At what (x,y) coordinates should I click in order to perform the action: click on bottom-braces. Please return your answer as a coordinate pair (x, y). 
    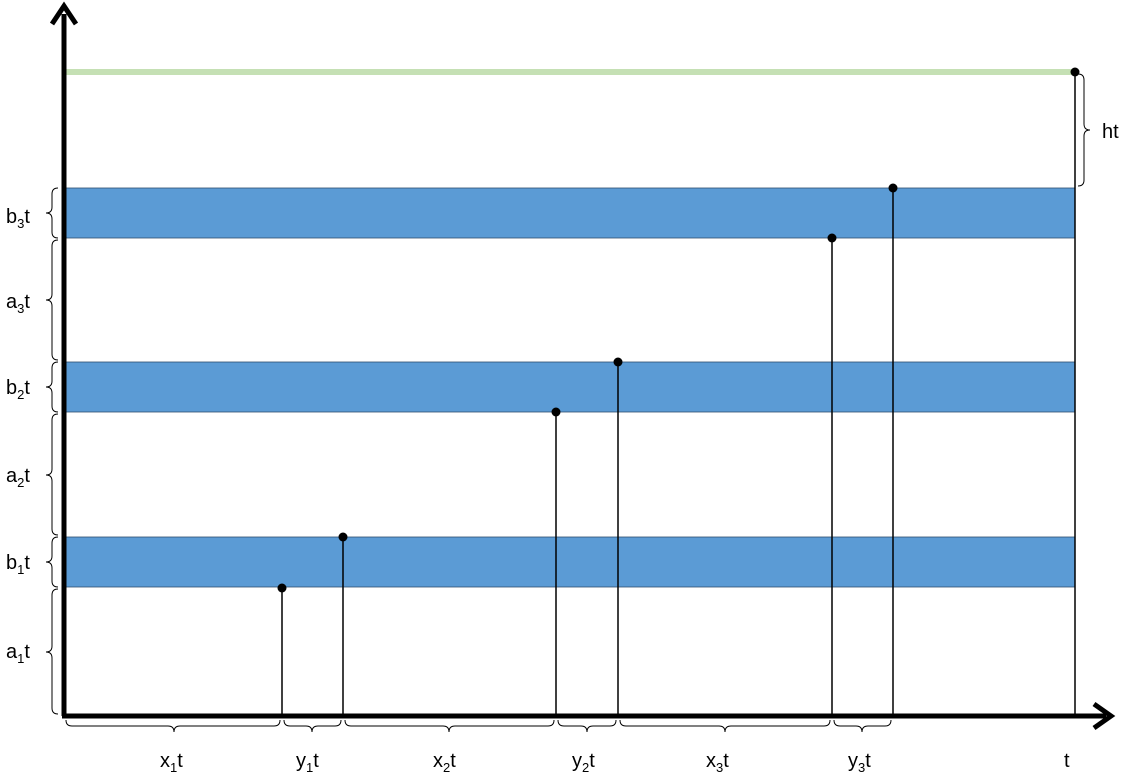
    Looking at the image, I should click on (478, 726).